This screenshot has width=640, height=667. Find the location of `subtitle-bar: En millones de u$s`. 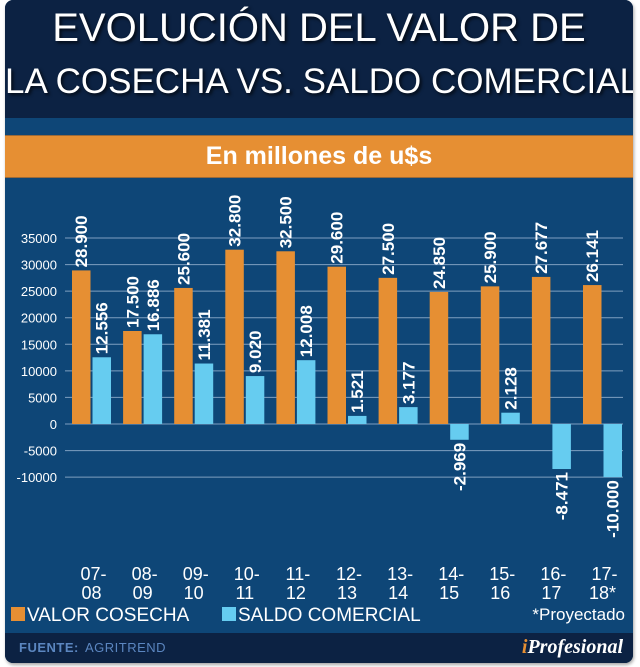

subtitle-bar: En millones de u$s is located at coordinates (319, 156).